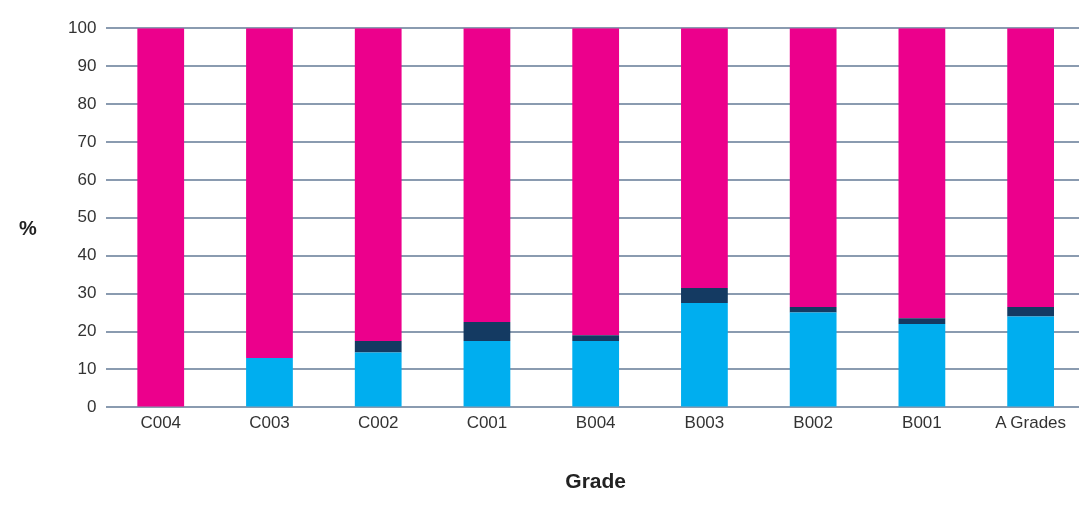 The image size is (1079, 507). Describe the element at coordinates (487, 423) in the screenshot. I see `x-tick-label: C001` at that location.